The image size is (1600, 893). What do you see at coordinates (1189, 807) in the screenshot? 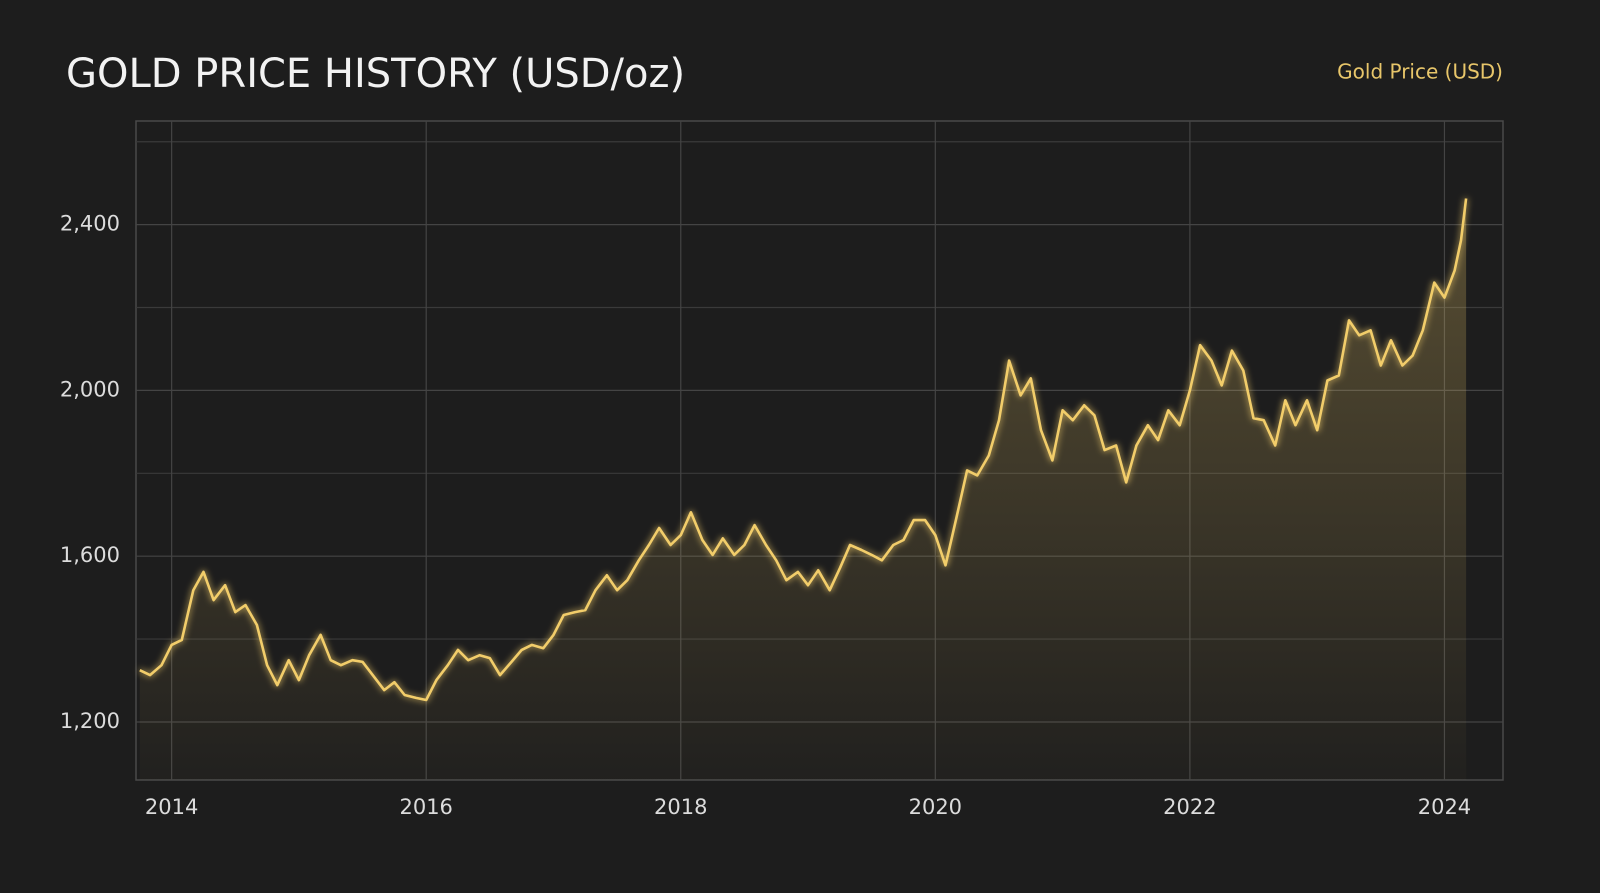
I see `x-tick-label: 2022` at bounding box center [1189, 807].